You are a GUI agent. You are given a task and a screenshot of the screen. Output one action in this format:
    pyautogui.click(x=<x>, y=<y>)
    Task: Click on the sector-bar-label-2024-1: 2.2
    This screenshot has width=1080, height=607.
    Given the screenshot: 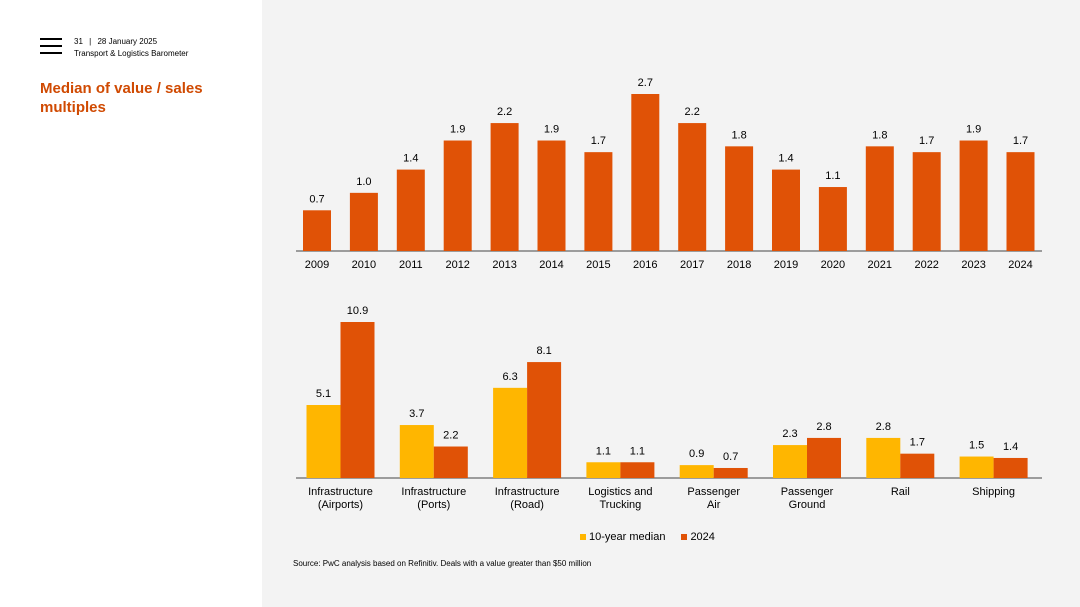 What is the action you would take?
    pyautogui.click(x=450, y=436)
    